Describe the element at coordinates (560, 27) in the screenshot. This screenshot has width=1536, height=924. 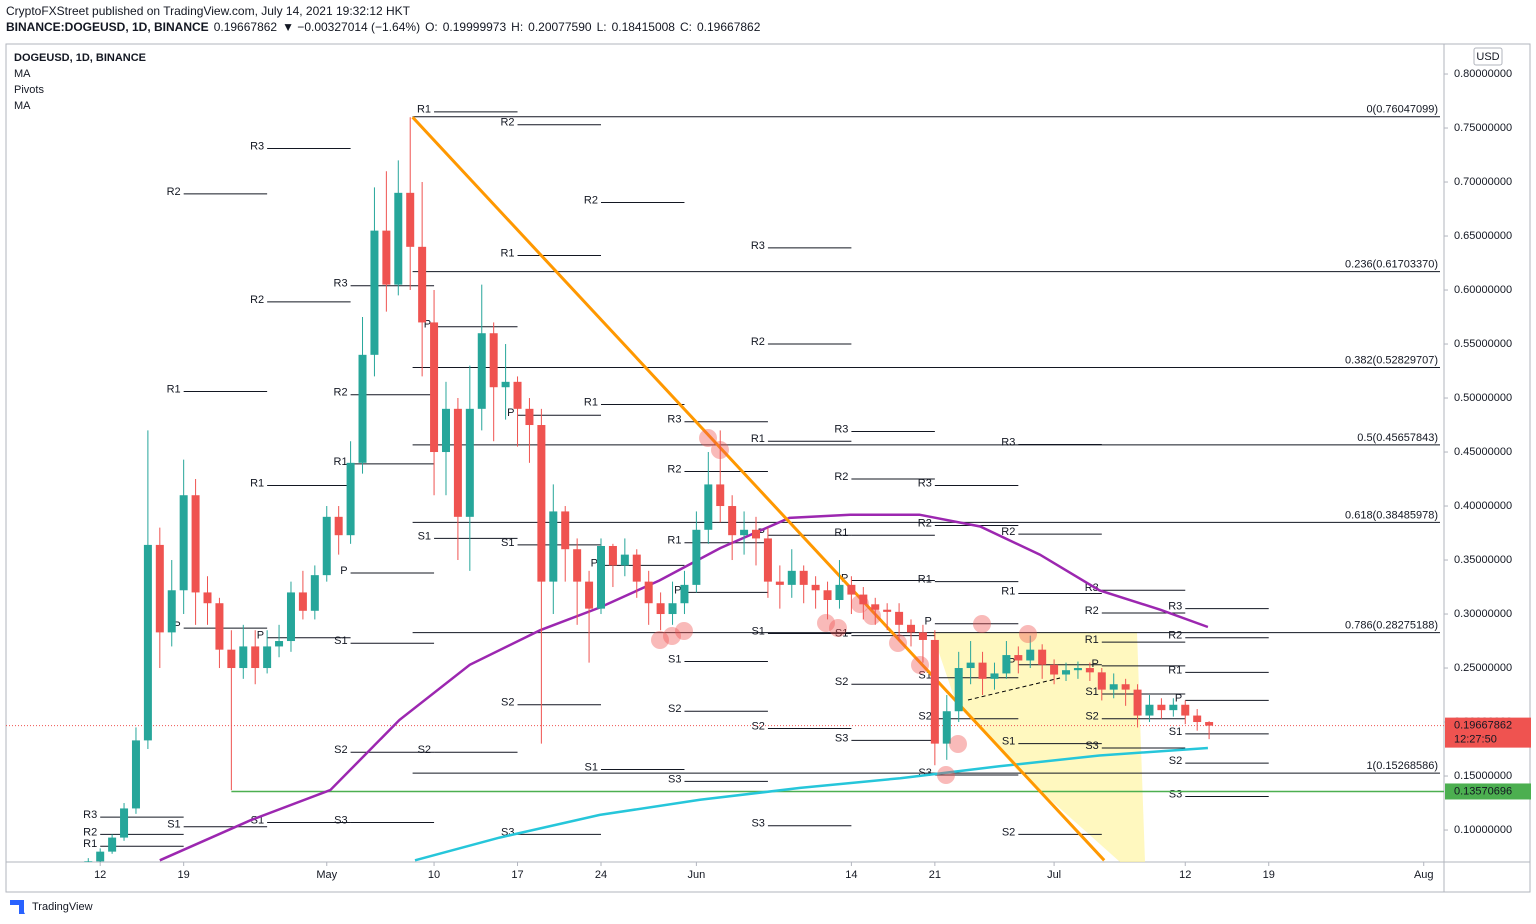
I see `header-text: 0.20077590` at that location.